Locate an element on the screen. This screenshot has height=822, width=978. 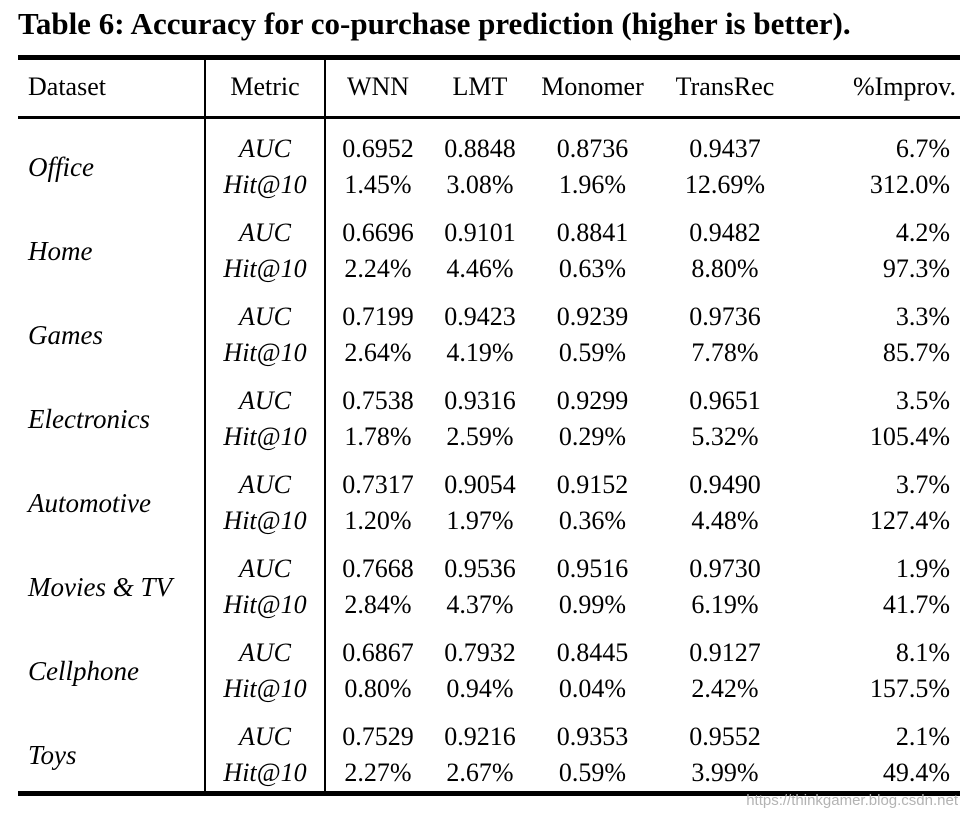
table-row: Hit@10 1.78% 2.59% 0.29% 5.32% 105.4% is located at coordinates (489, 437).